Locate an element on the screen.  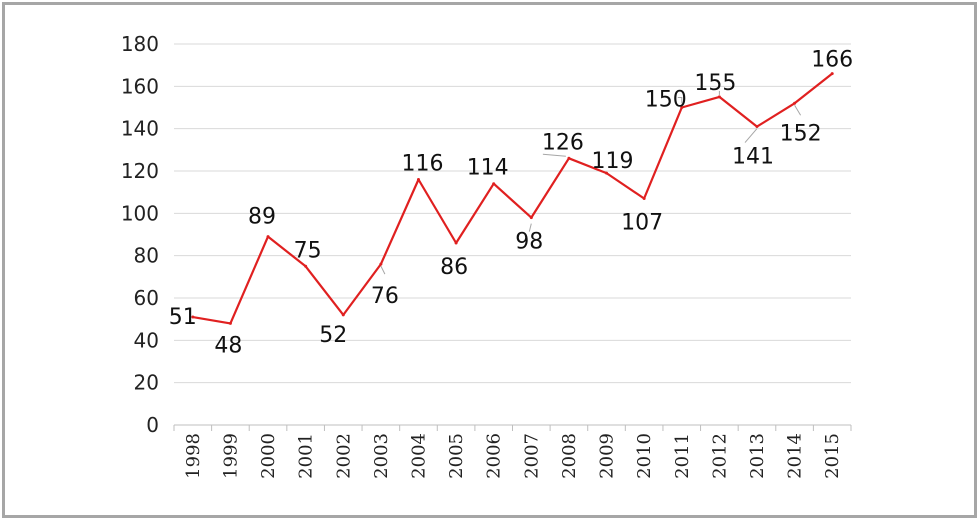
data-point-2010 is located at coordinates (644, 199).